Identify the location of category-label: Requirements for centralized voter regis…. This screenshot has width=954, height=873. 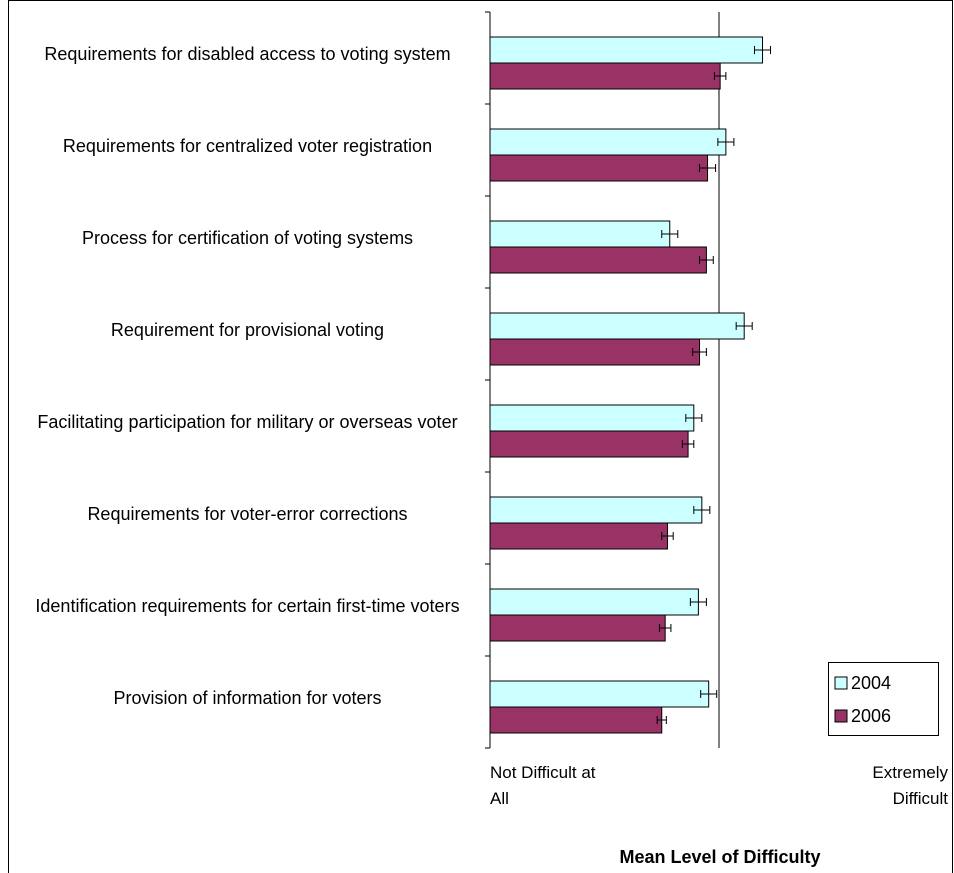
(247, 146).